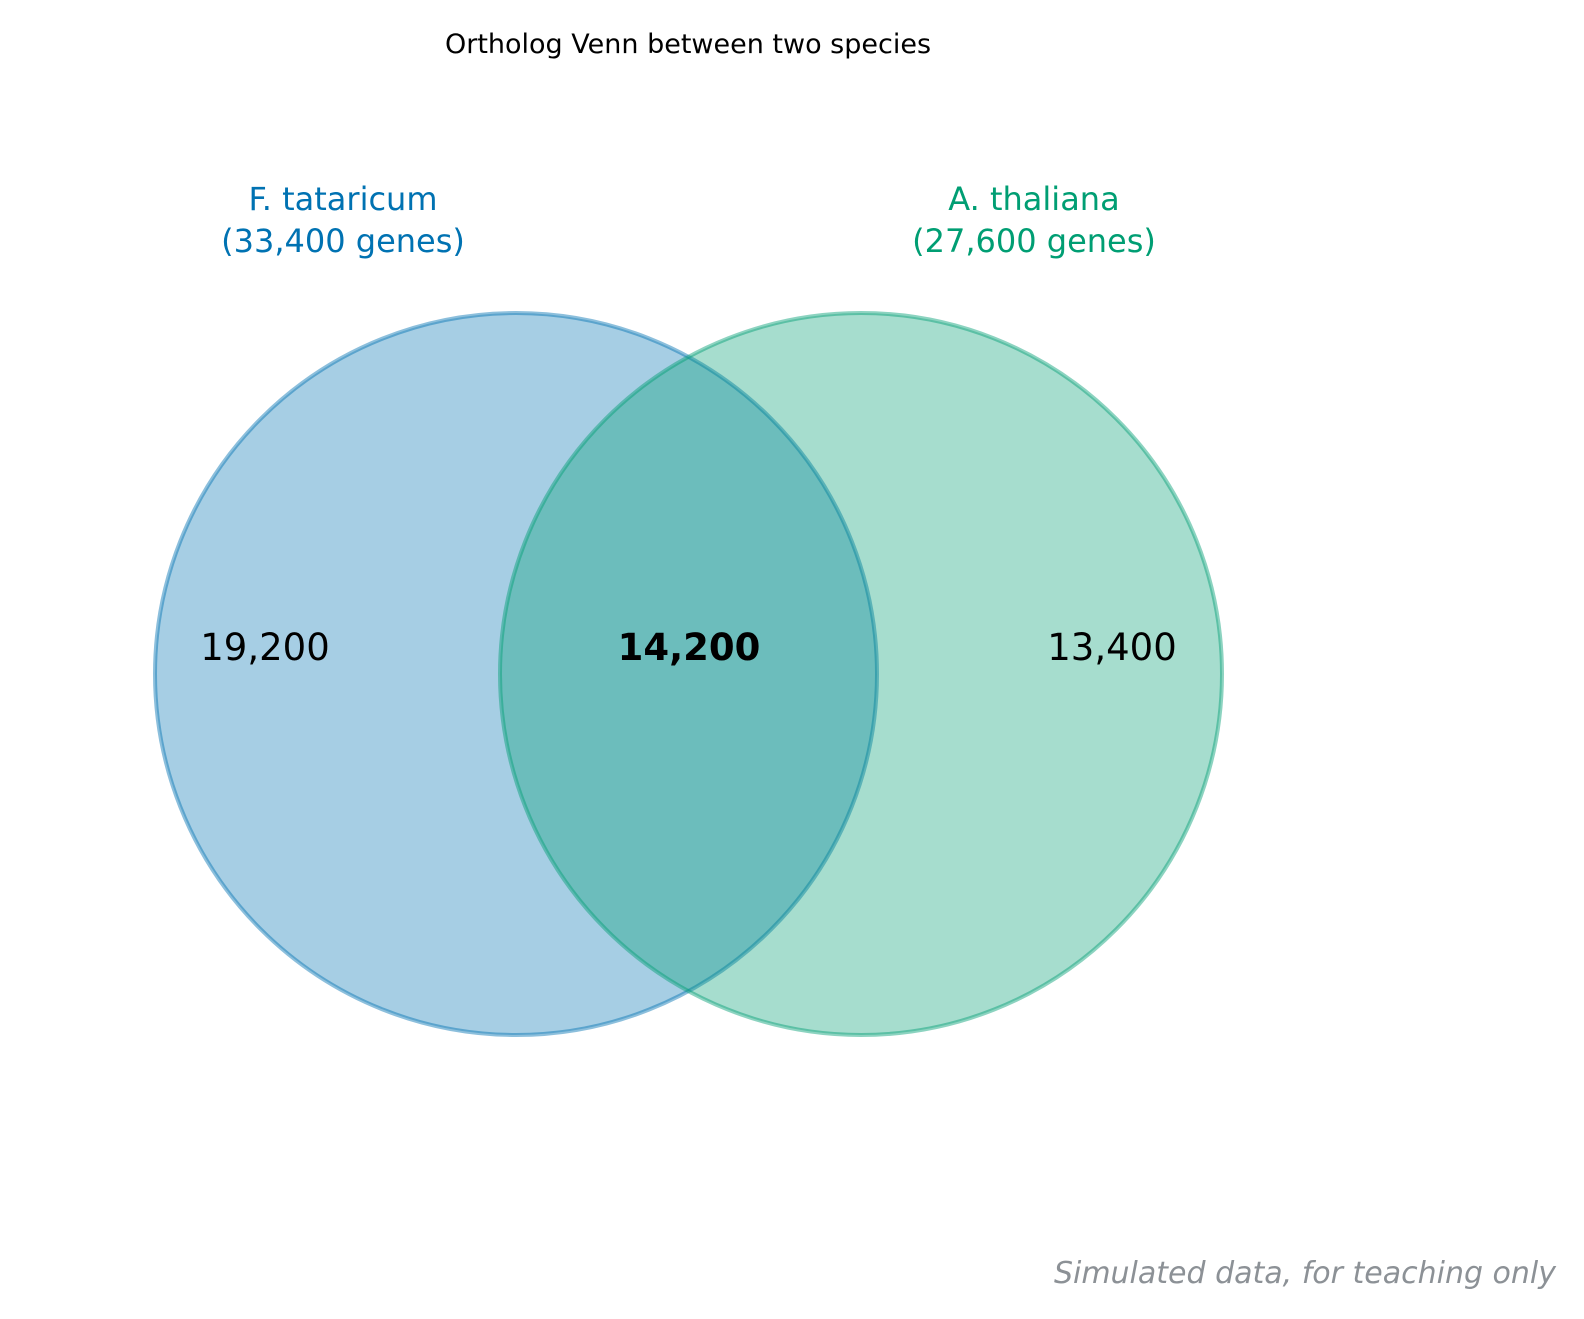  What do you see at coordinates (689, 647) in the screenshot?
I see `count-intersection: 14,200` at bounding box center [689, 647].